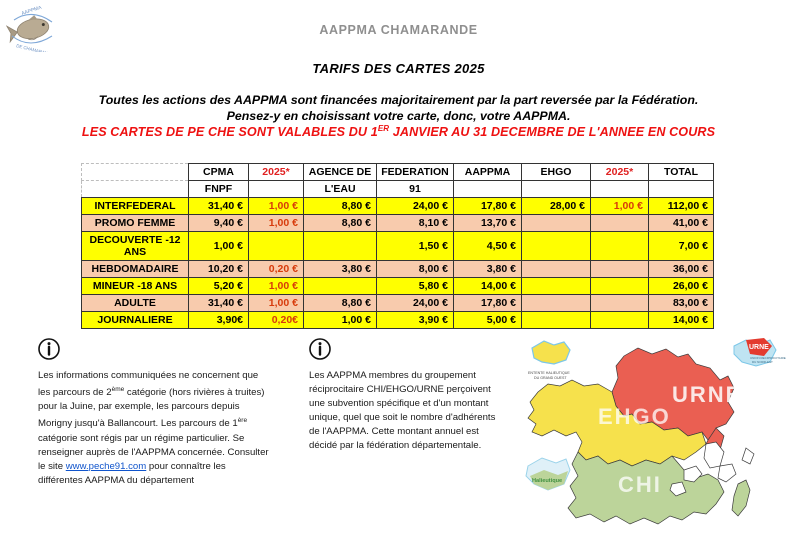  I want to click on table-cell: 26,00 €, so click(681, 286).